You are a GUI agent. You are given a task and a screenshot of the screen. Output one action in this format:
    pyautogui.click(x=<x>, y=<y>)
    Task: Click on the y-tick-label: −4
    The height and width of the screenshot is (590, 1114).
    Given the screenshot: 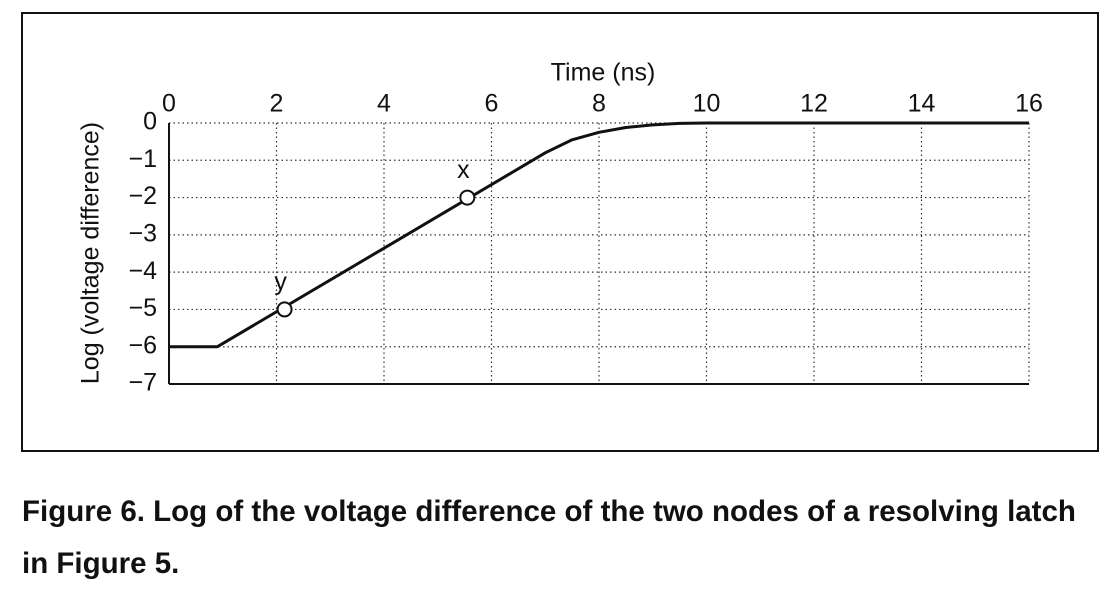 What is the action you would take?
    pyautogui.click(x=142, y=271)
    